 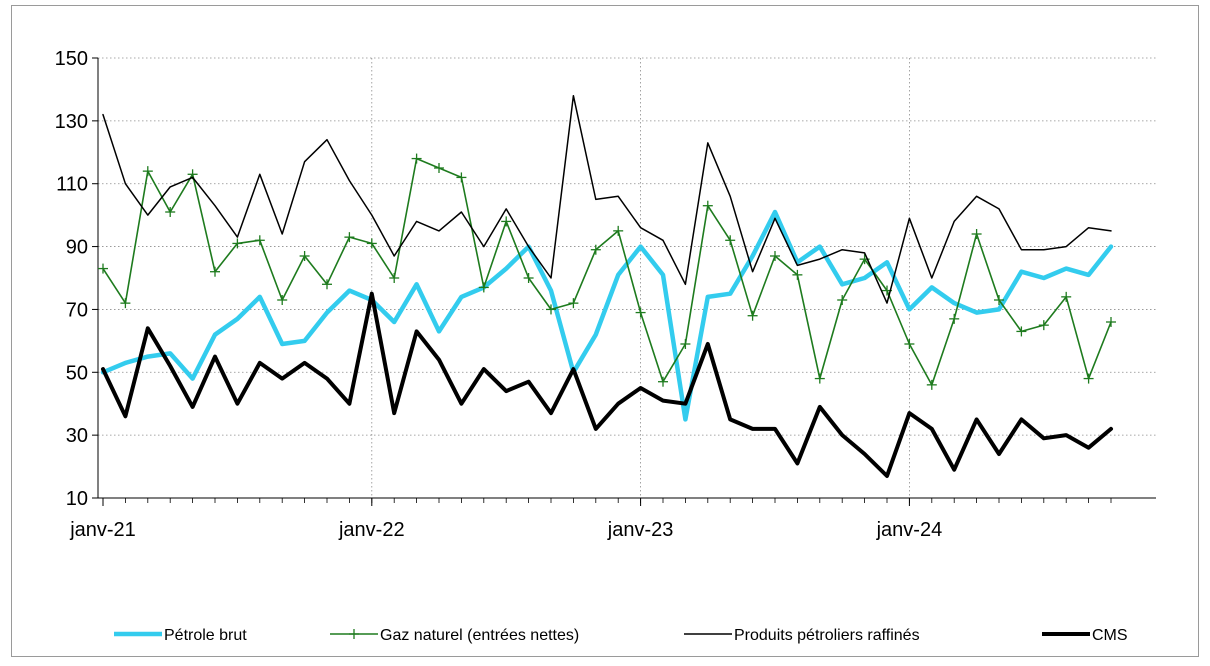 I want to click on y-tick-label: 110, so click(x=72, y=185).